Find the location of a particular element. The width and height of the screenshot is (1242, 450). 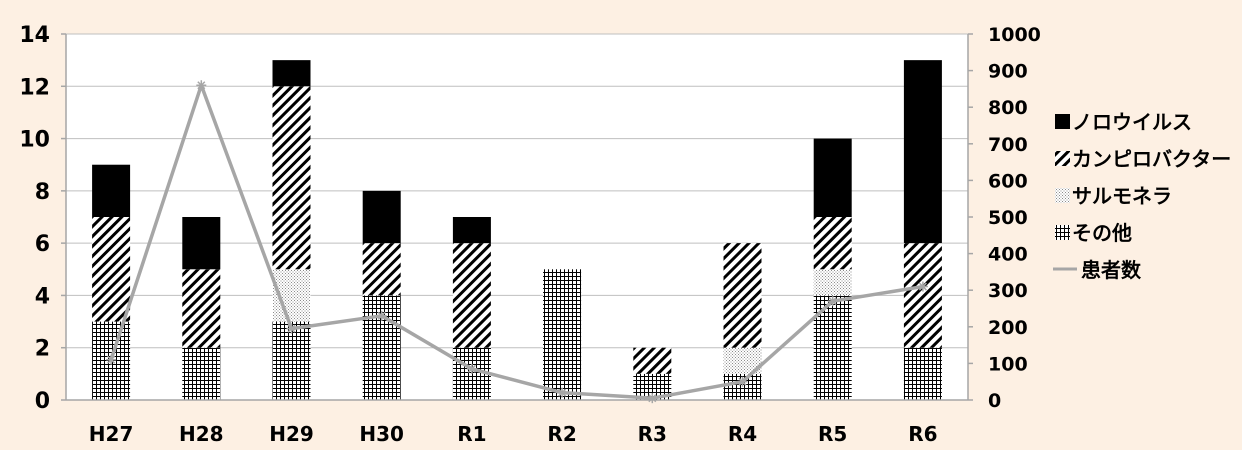

y-tick-label: 0 is located at coordinates (42, 401).